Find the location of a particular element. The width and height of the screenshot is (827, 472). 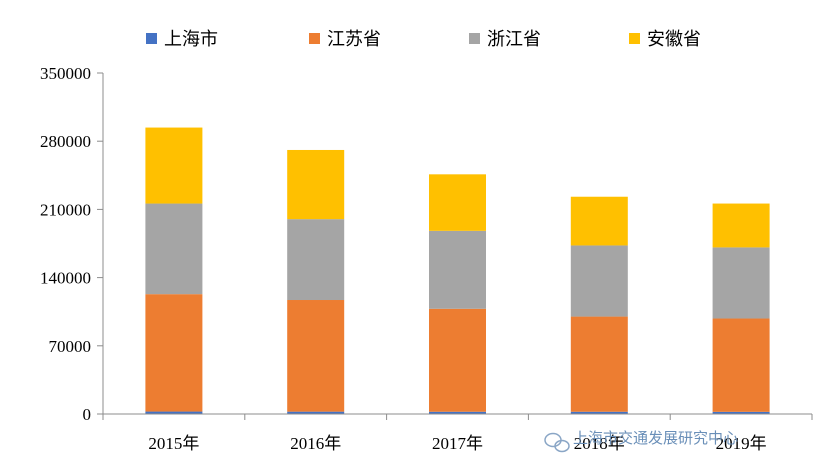

legend-item: 上海市 is located at coordinates (182, 39).